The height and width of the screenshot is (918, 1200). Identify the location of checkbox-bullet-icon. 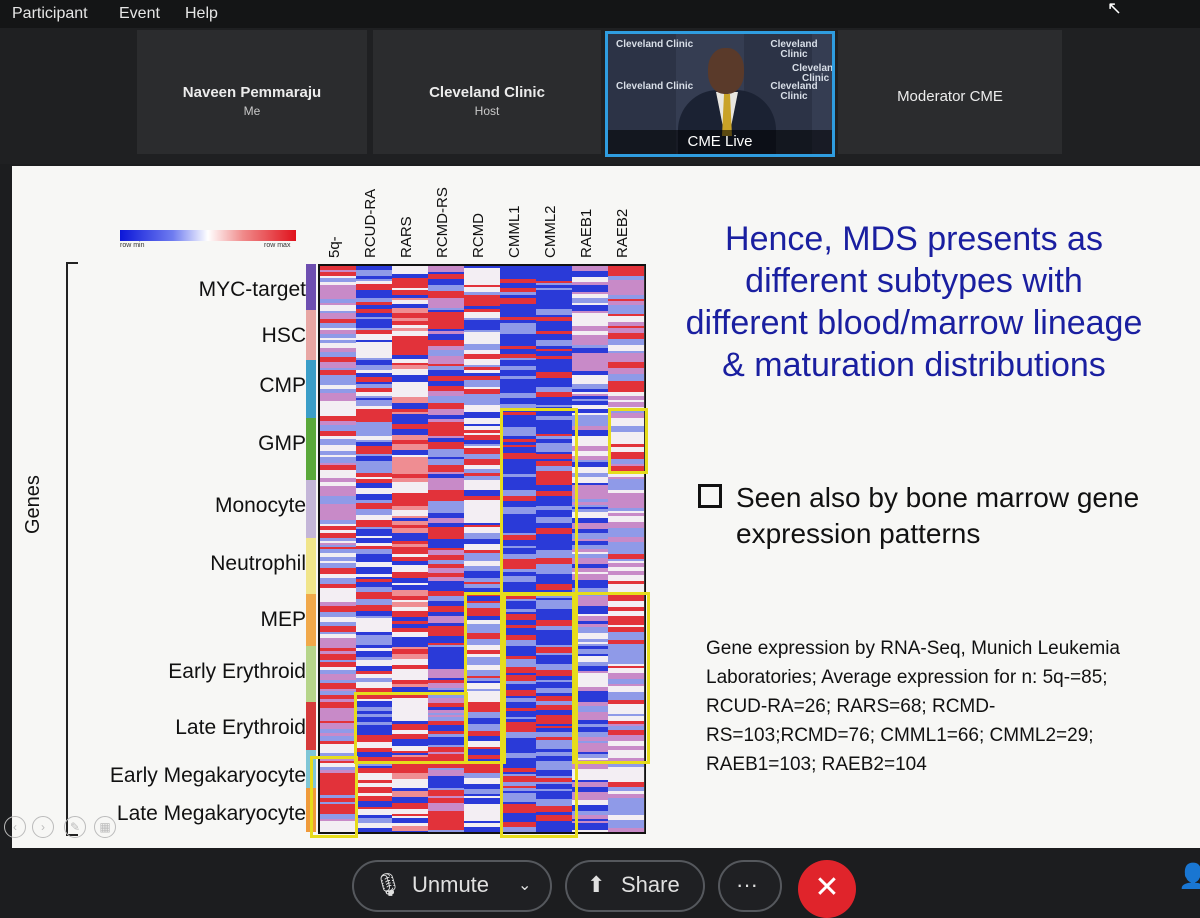
(710, 496).